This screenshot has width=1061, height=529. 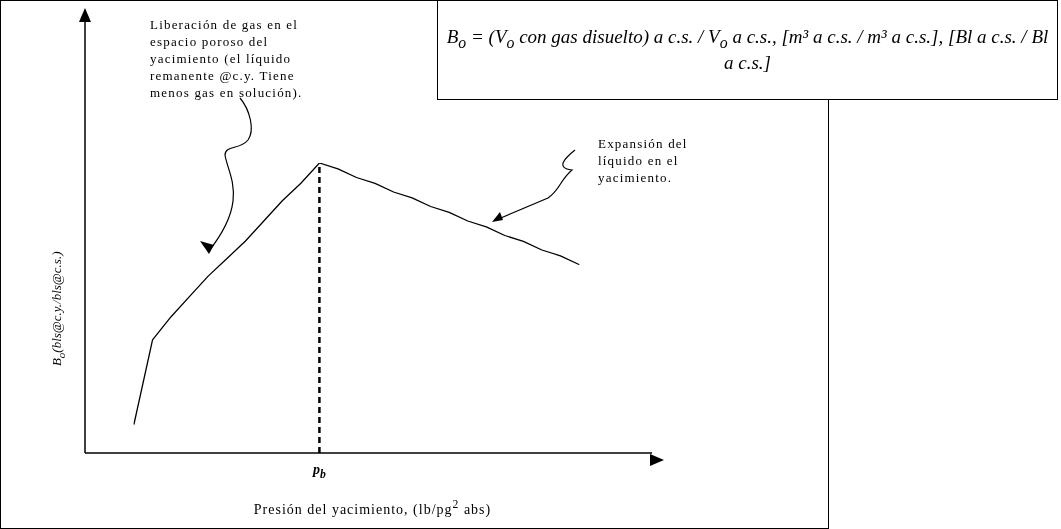 What do you see at coordinates (372, 508) in the screenshot?
I see `x-axis-title: Presión del yacimiento, (lb/pg$^{2}$ abs)` at bounding box center [372, 508].